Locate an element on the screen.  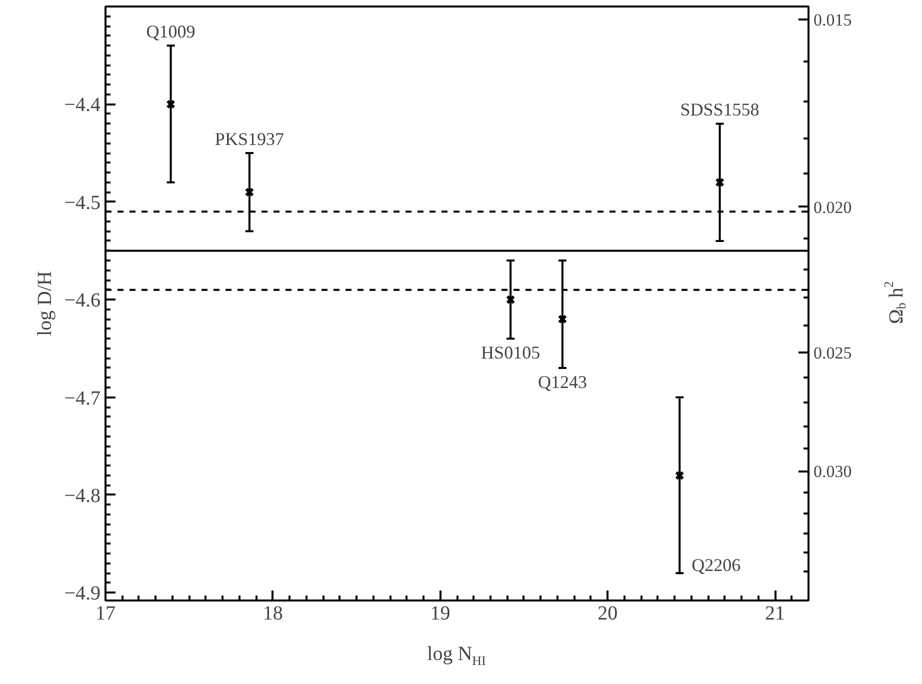
x-tick-label: 18 is located at coordinates (272, 613).